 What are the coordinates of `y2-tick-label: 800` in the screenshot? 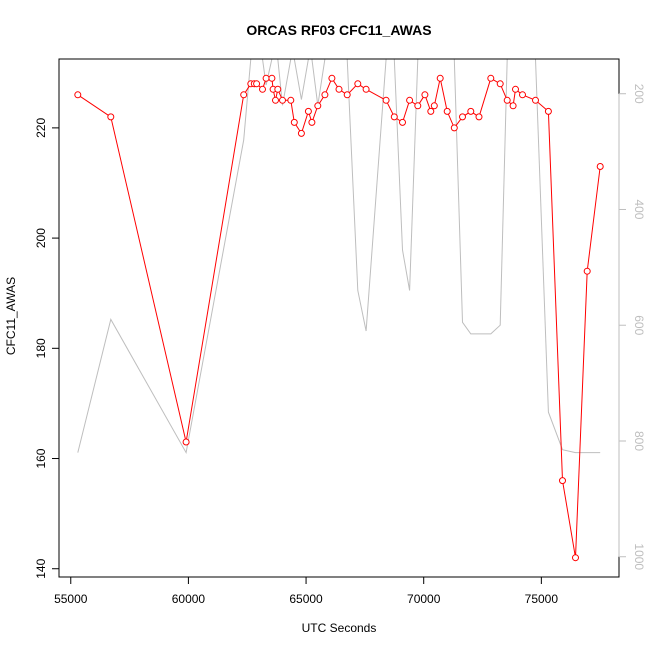 It's located at (639, 441).